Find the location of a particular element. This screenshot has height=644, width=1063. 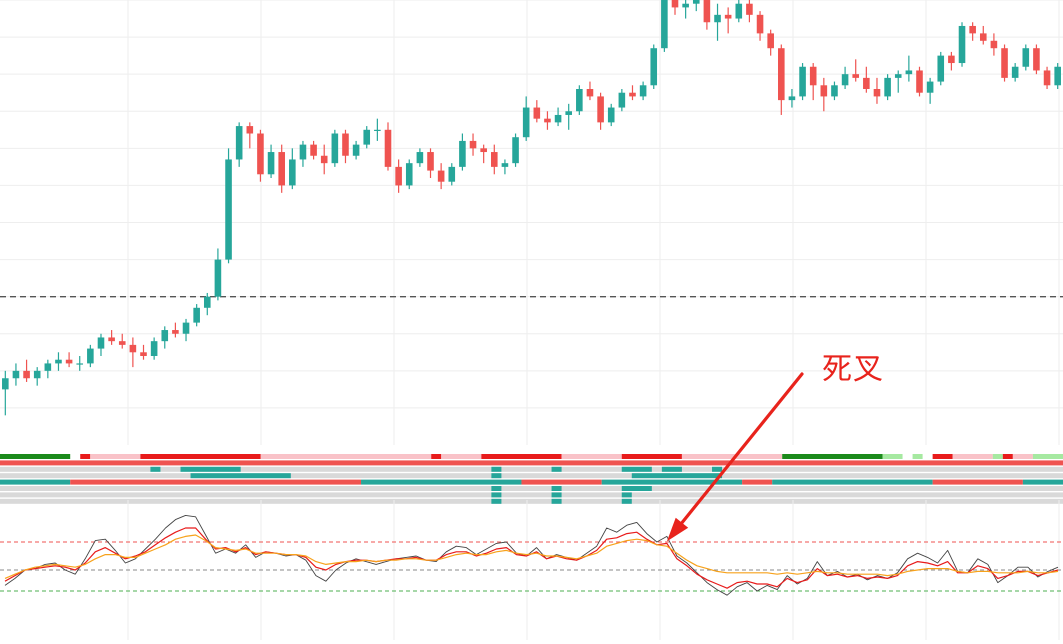

arrow-head is located at coordinates (677, 529).